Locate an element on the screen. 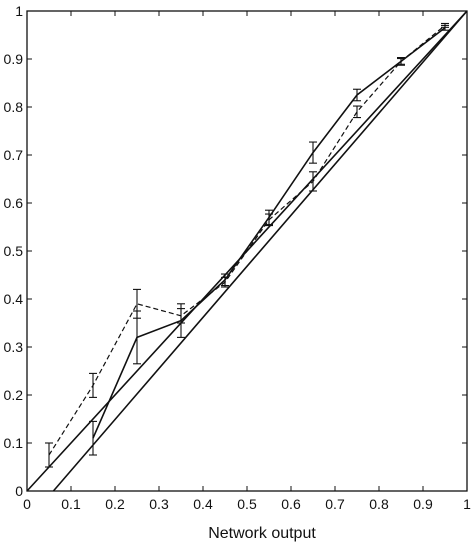  y-tick-label: 0.7 is located at coordinates (14, 155).